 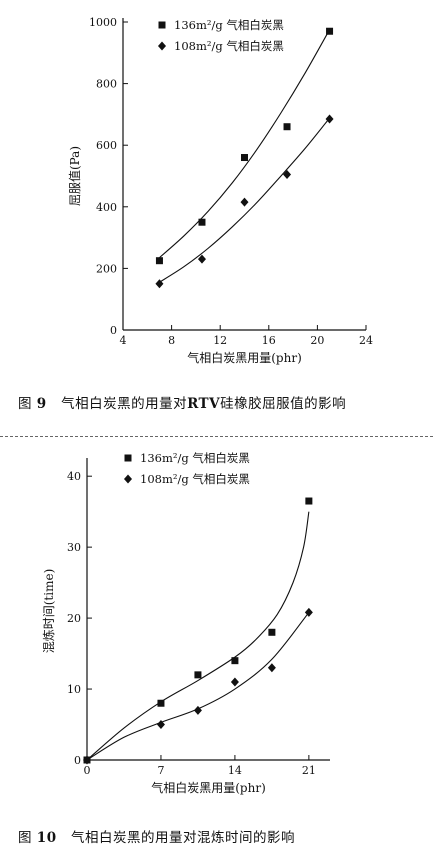 I want to click on x-tick-label: 14, so click(x=235, y=770).